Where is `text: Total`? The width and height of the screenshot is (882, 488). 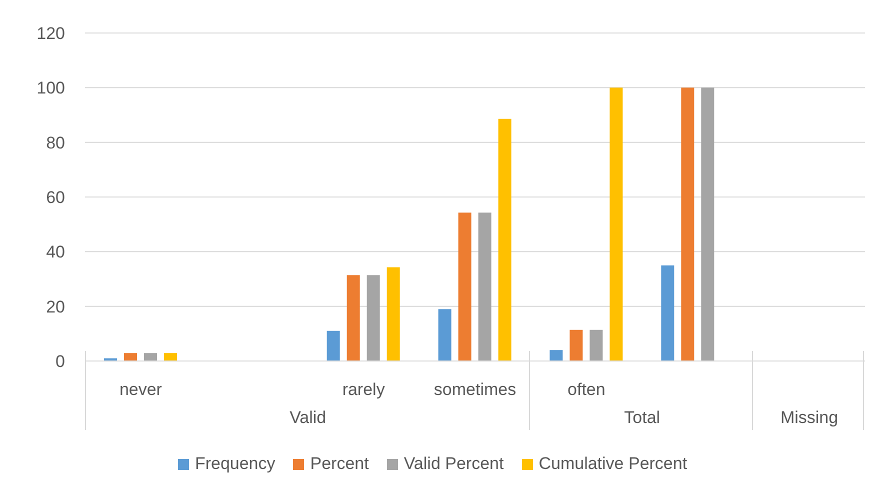
text: Total is located at coordinates (642, 417).